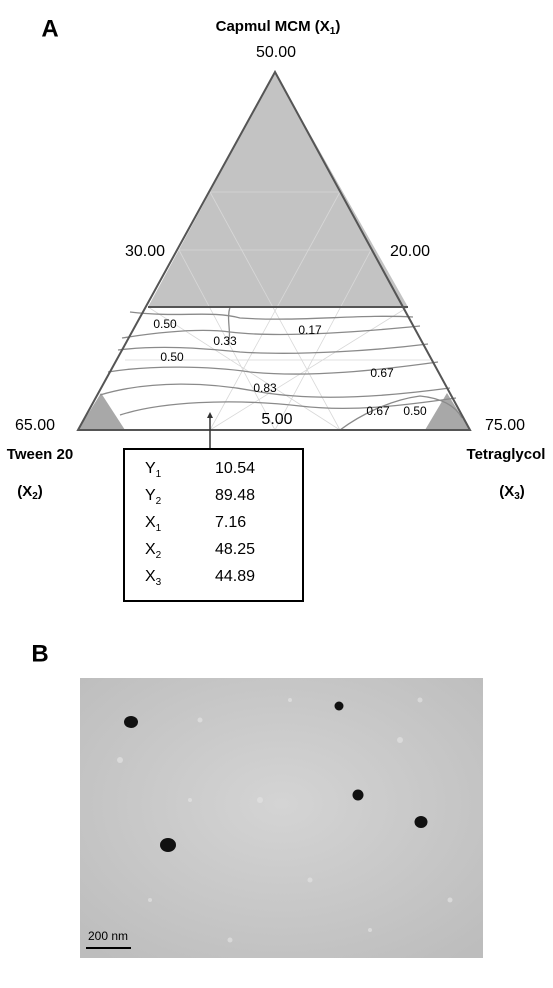 This screenshot has width=553, height=988. Describe the element at coordinates (506, 454) in the screenshot. I see `vertex-name: Tetraglycol` at that location.